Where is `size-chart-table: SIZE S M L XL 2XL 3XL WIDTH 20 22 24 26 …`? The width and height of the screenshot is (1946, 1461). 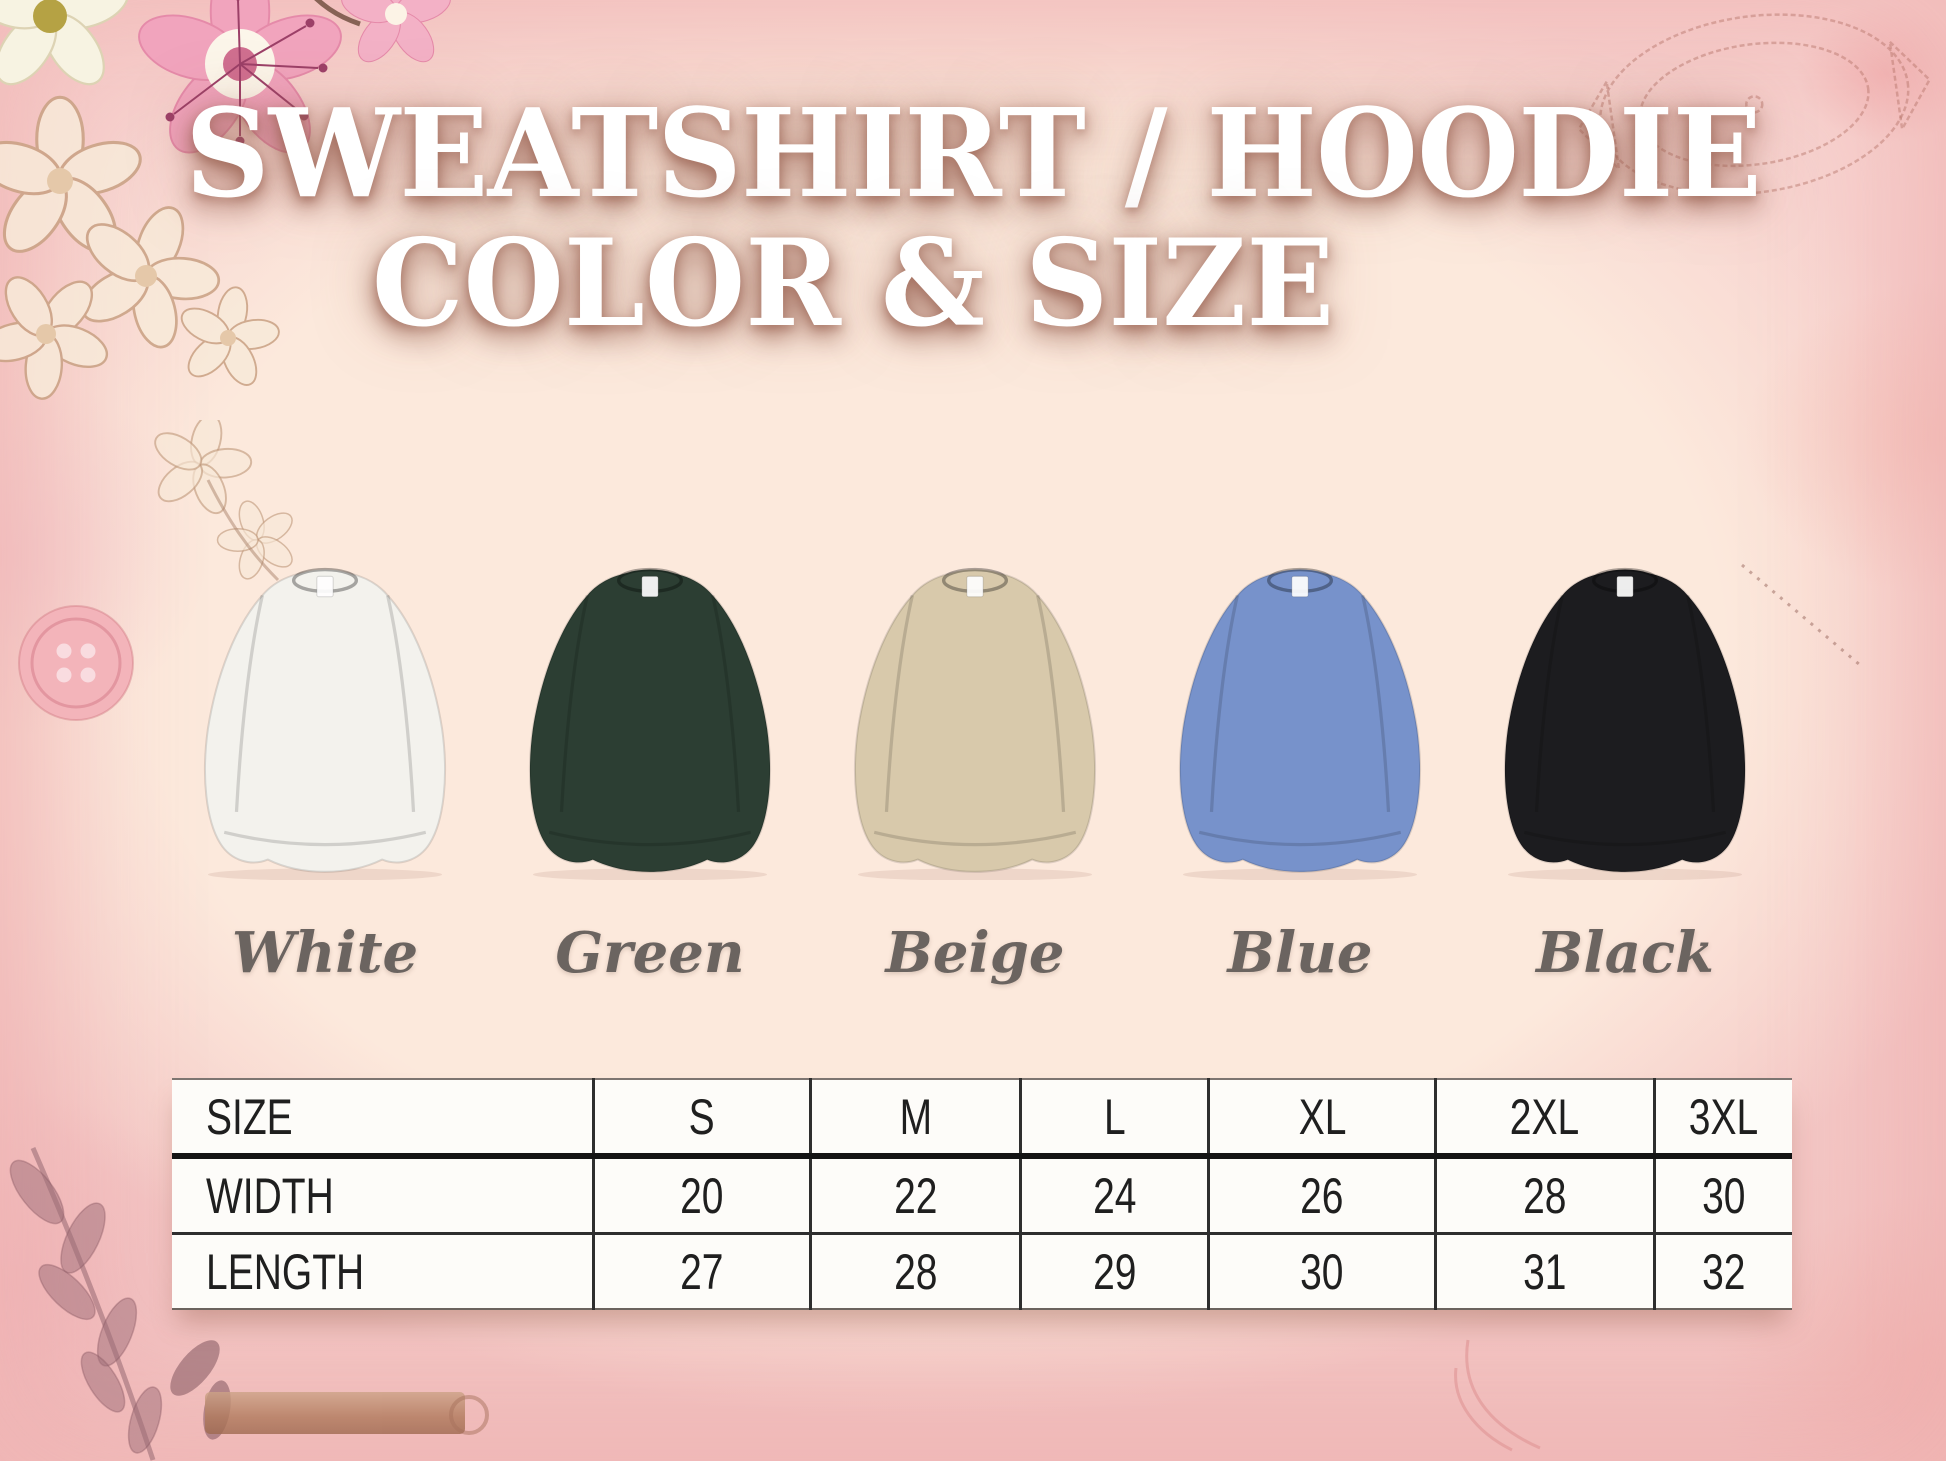 size-chart-table: SIZE S M L XL 2XL 3XL WIDTH 20 22 24 26 … is located at coordinates (982, 1194).